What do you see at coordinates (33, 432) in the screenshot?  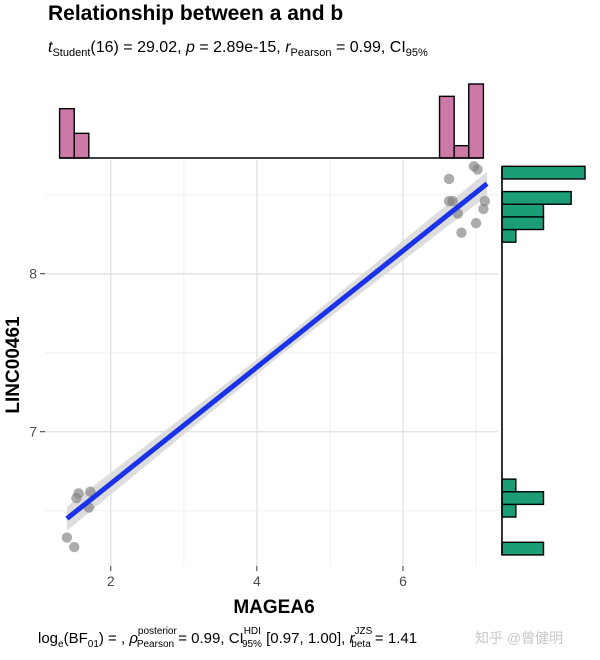 I see `y-tick-label: 7` at bounding box center [33, 432].